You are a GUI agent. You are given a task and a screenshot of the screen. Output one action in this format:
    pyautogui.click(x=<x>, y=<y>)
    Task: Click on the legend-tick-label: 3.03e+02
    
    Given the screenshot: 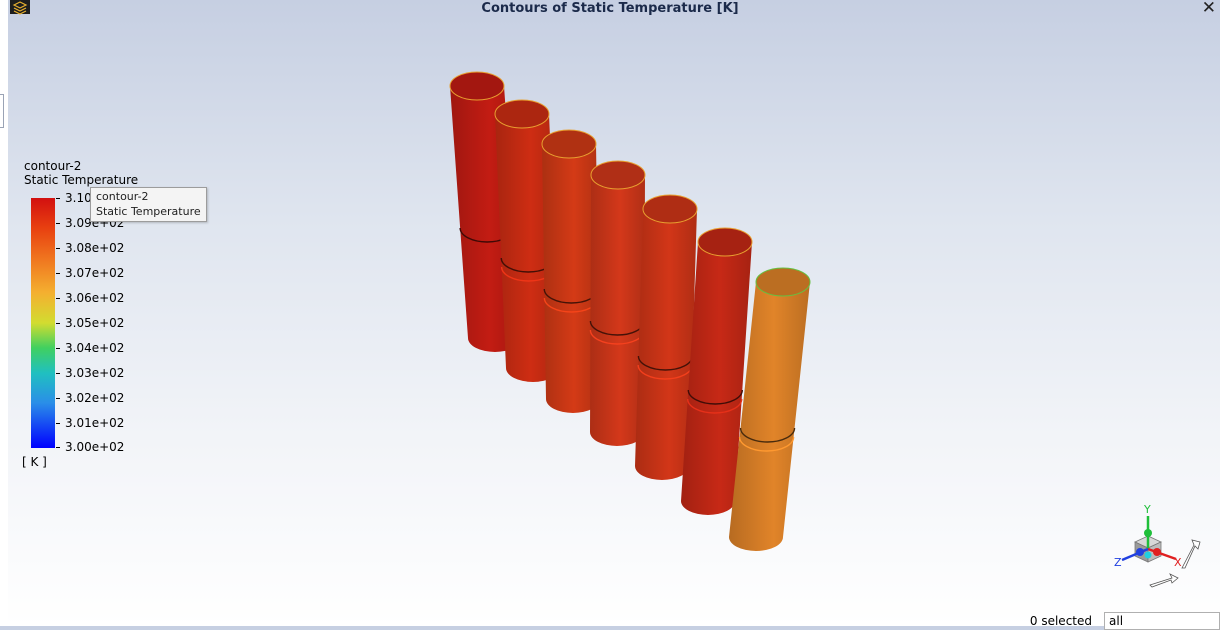 What is the action you would take?
    pyautogui.click(x=95, y=373)
    